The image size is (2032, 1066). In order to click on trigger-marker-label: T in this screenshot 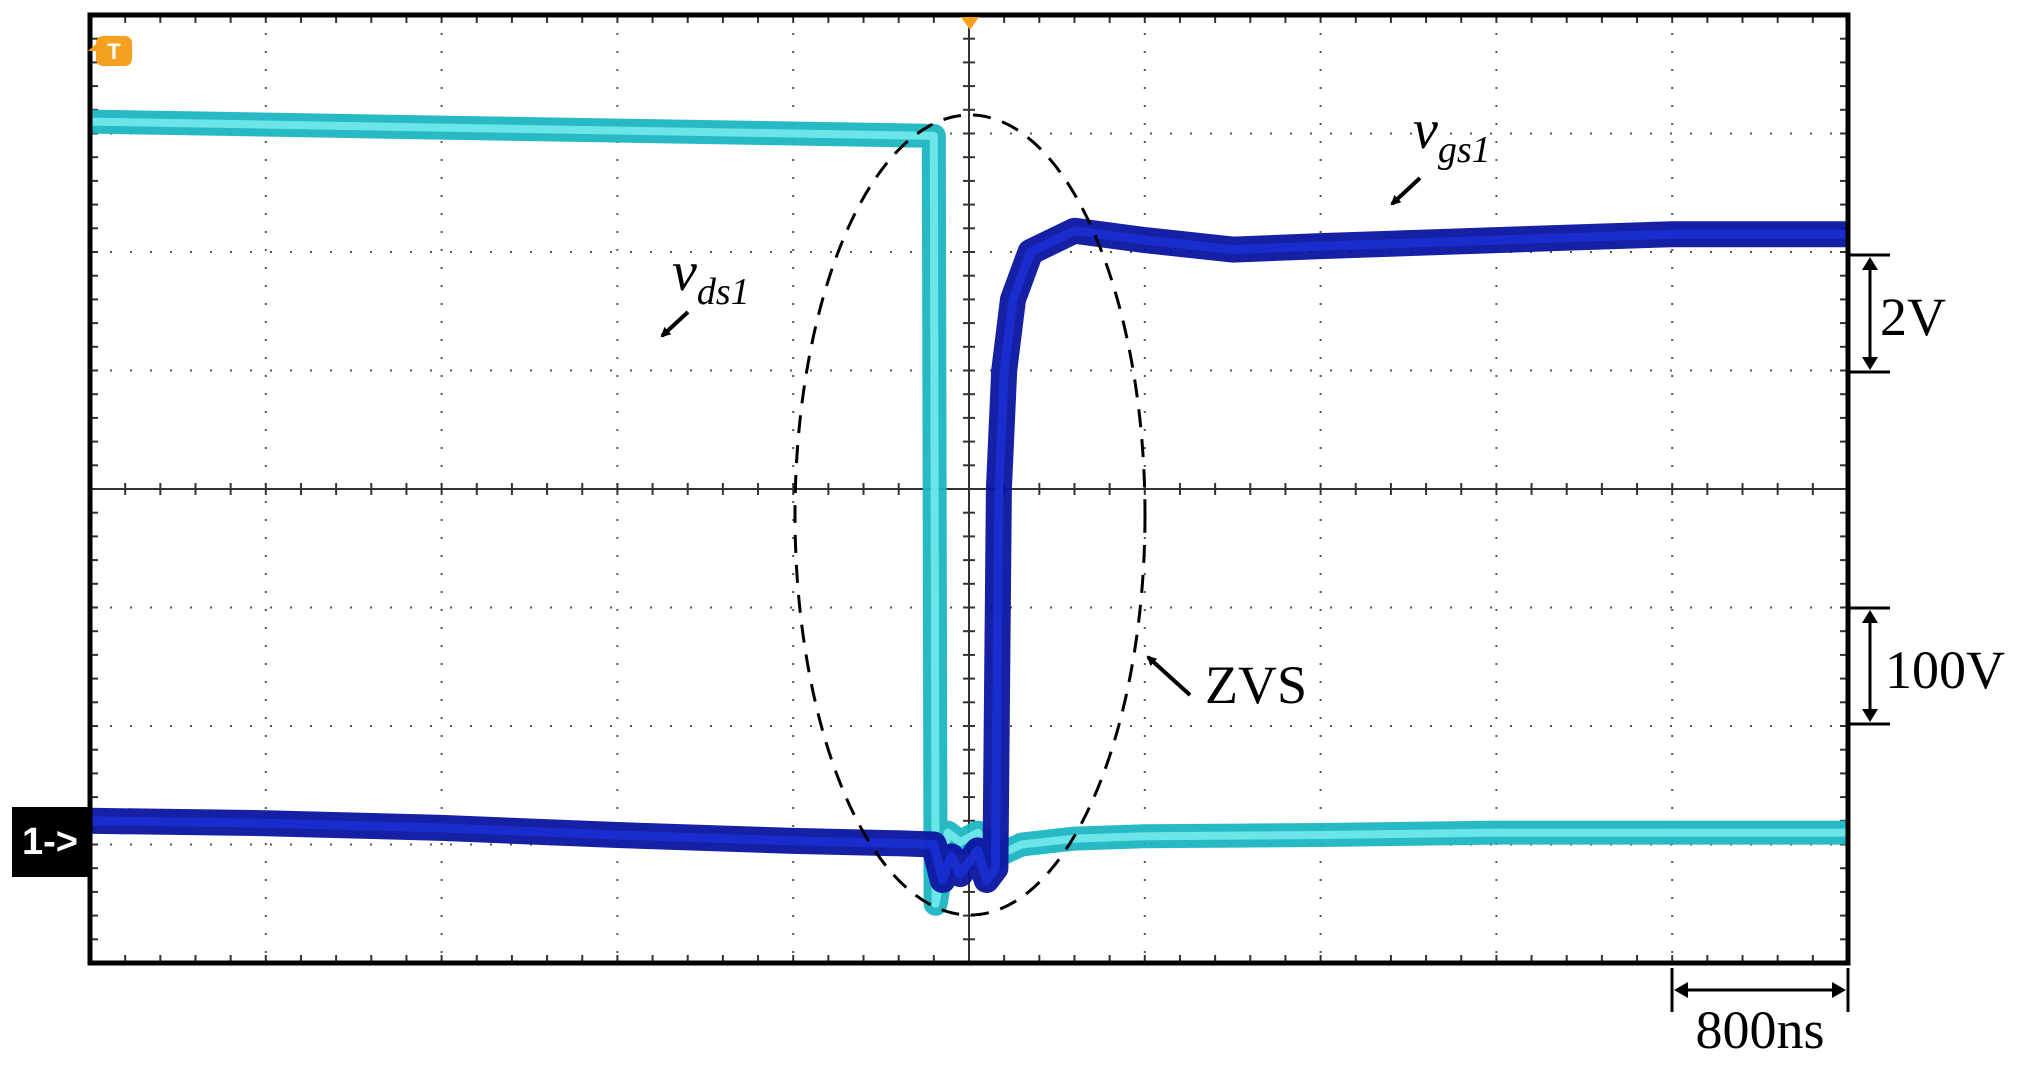, I will do `click(114, 51)`.